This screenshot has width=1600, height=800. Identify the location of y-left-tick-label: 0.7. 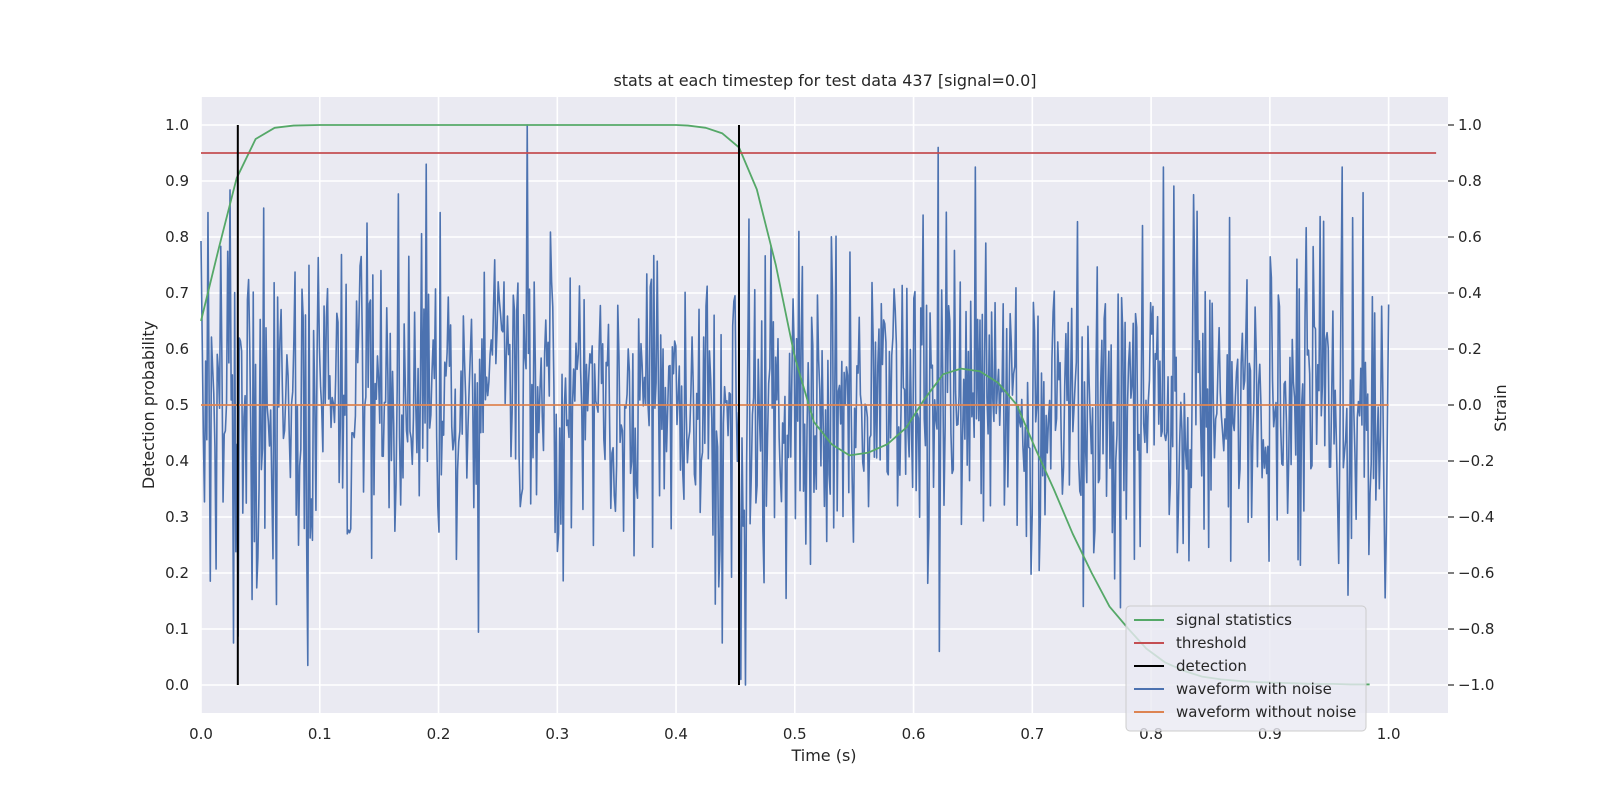
(177, 293).